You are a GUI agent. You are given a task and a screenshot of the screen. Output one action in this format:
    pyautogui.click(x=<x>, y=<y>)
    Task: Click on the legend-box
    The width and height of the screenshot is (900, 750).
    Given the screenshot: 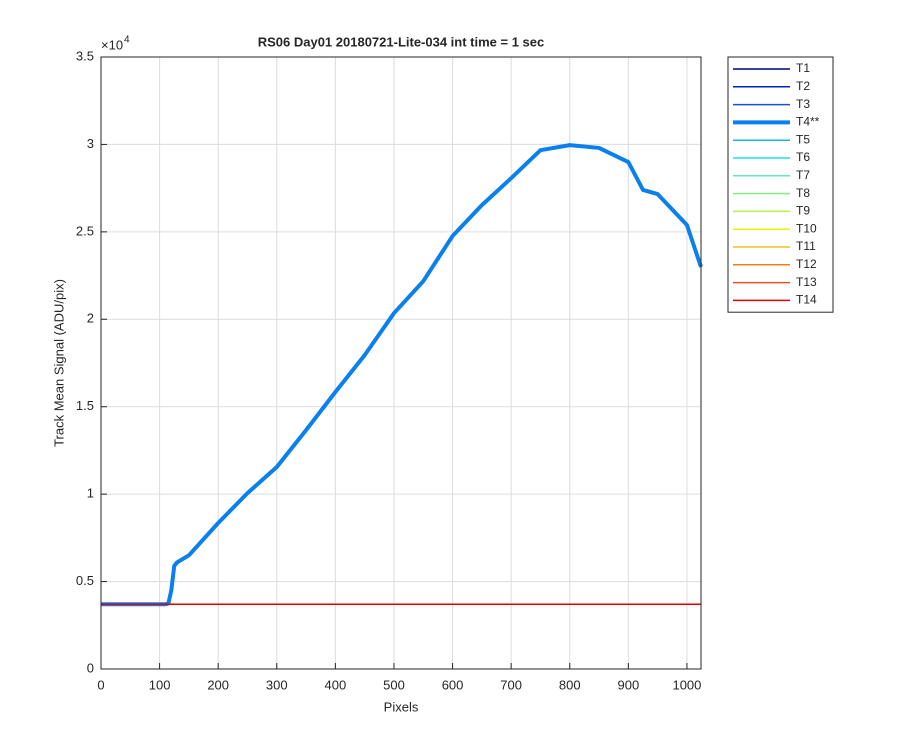 What is the action you would take?
    pyautogui.click(x=780, y=184)
    